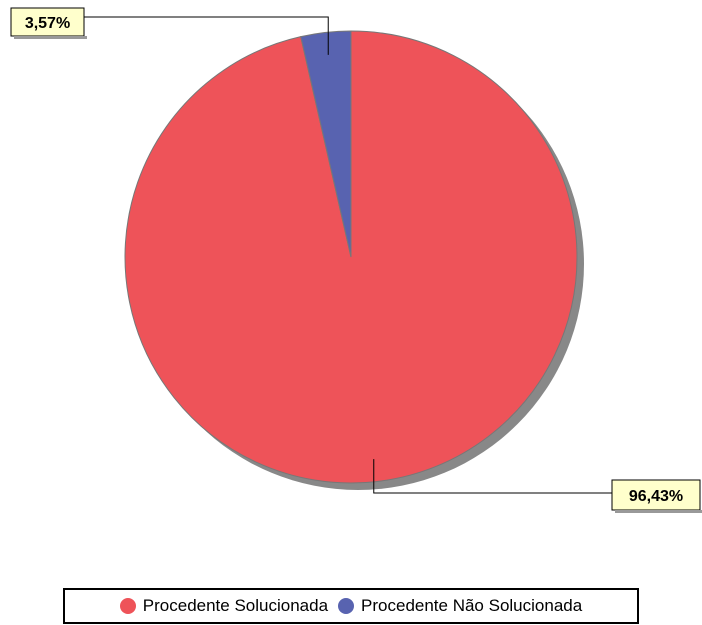 This screenshot has height=625, width=702. Describe the element at coordinates (127, 606) in the screenshot. I see `legend-swatch-procedente-solucionada` at that location.